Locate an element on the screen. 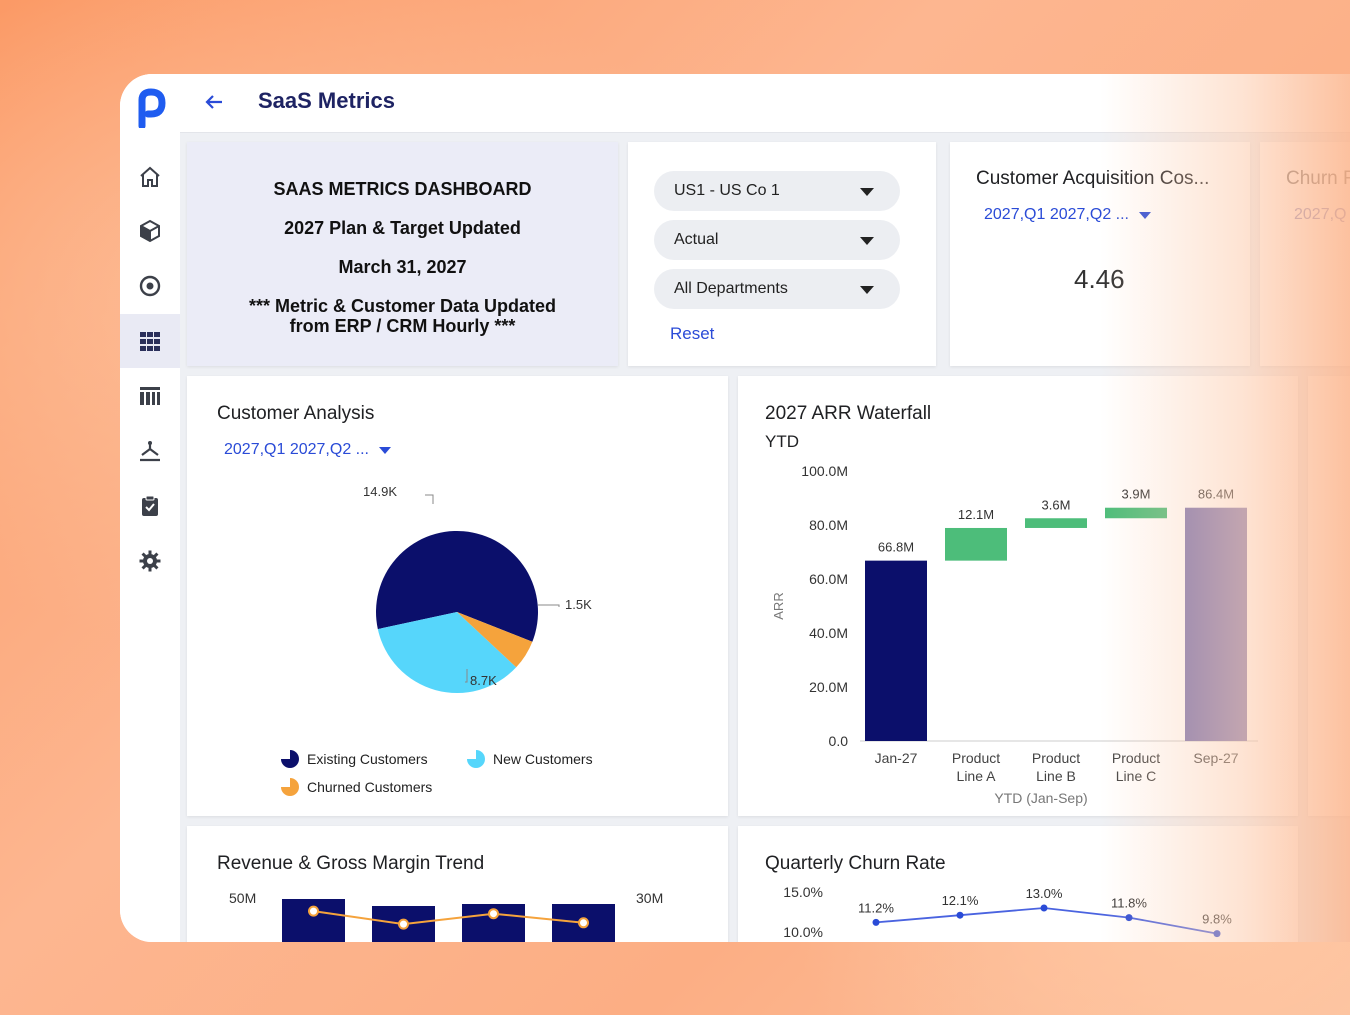 The width and height of the screenshot is (1350, 1015). back-arrow-icon is located at coordinates (214, 102).